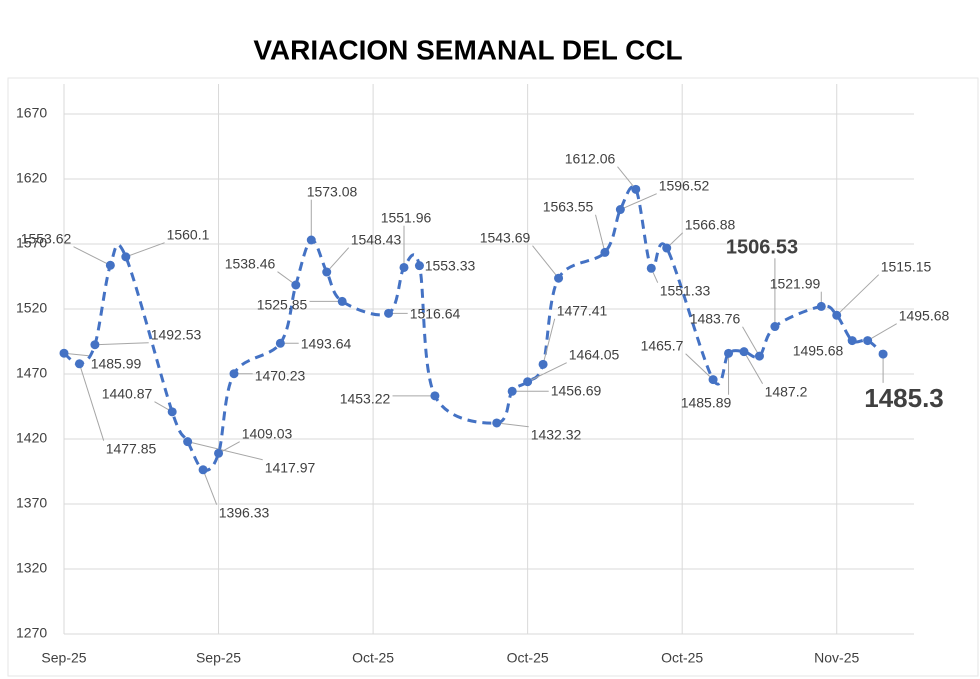 Image resolution: width=980 pixels, height=679 pixels. Describe the element at coordinates (786, 392) in the screenshot. I see `data-label: 1487.2` at that location.